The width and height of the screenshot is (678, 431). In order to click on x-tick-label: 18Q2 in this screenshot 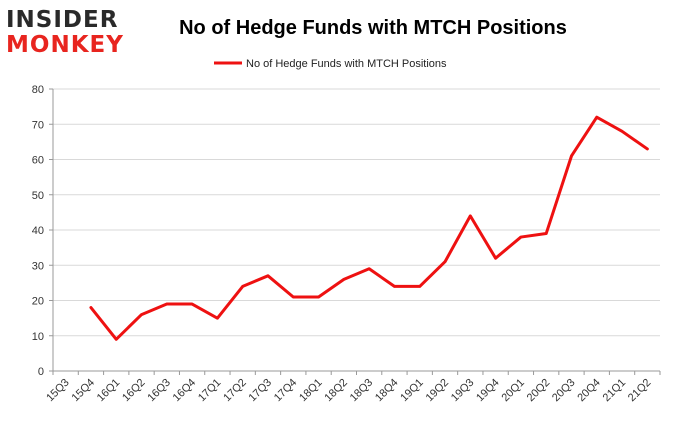, I will do `click(336, 391)`.